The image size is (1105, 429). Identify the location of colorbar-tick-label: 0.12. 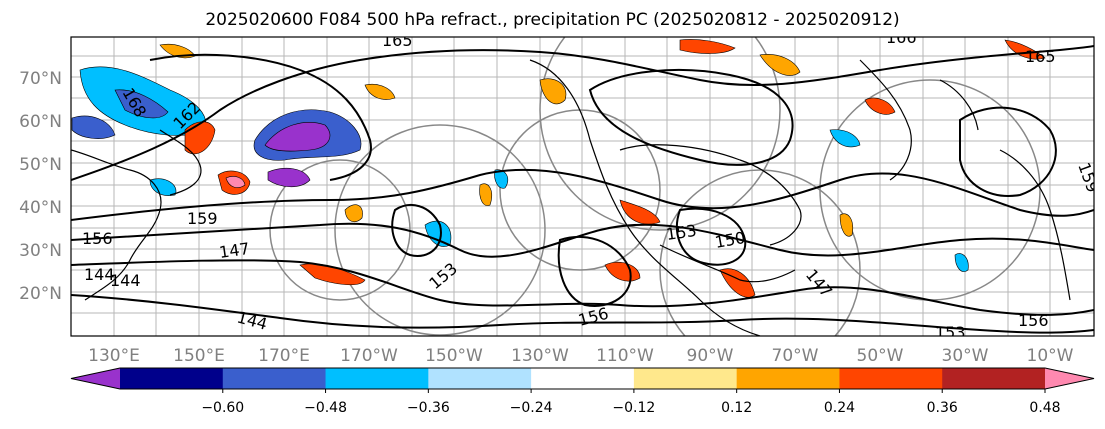
(736, 408).